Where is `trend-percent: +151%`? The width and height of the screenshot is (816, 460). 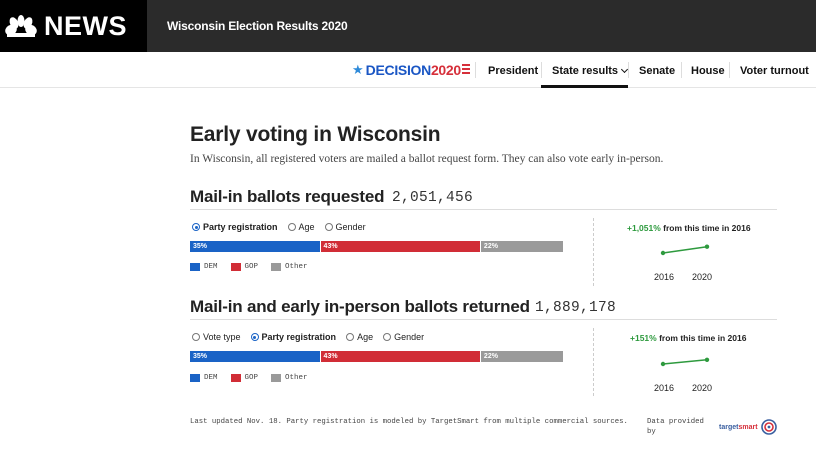 trend-percent: +151% is located at coordinates (643, 338).